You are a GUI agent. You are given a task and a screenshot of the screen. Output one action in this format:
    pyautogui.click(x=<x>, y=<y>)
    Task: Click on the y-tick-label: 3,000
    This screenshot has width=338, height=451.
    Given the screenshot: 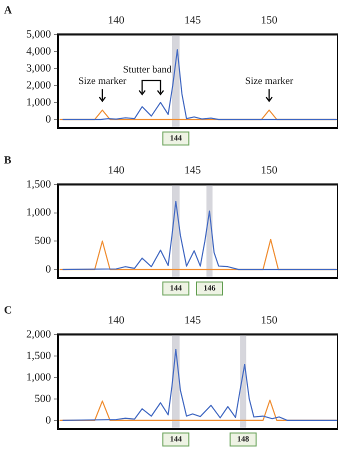 What is the action you would take?
    pyautogui.click(x=39, y=68)
    